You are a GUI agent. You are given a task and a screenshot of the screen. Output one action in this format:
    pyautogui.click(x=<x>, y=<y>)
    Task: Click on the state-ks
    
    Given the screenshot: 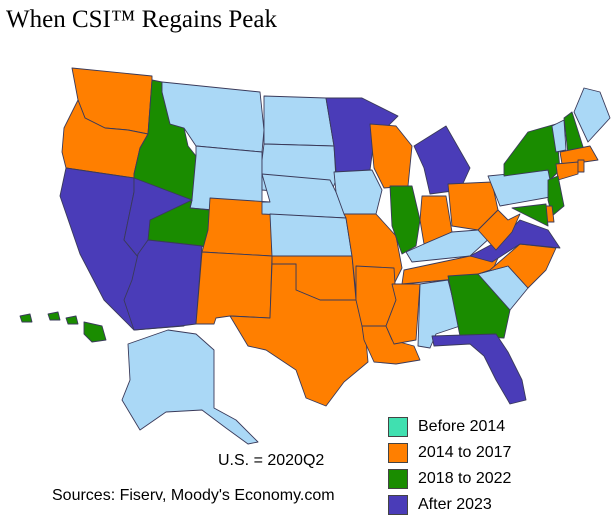 What is the action you would take?
    pyautogui.click(x=311, y=235)
    